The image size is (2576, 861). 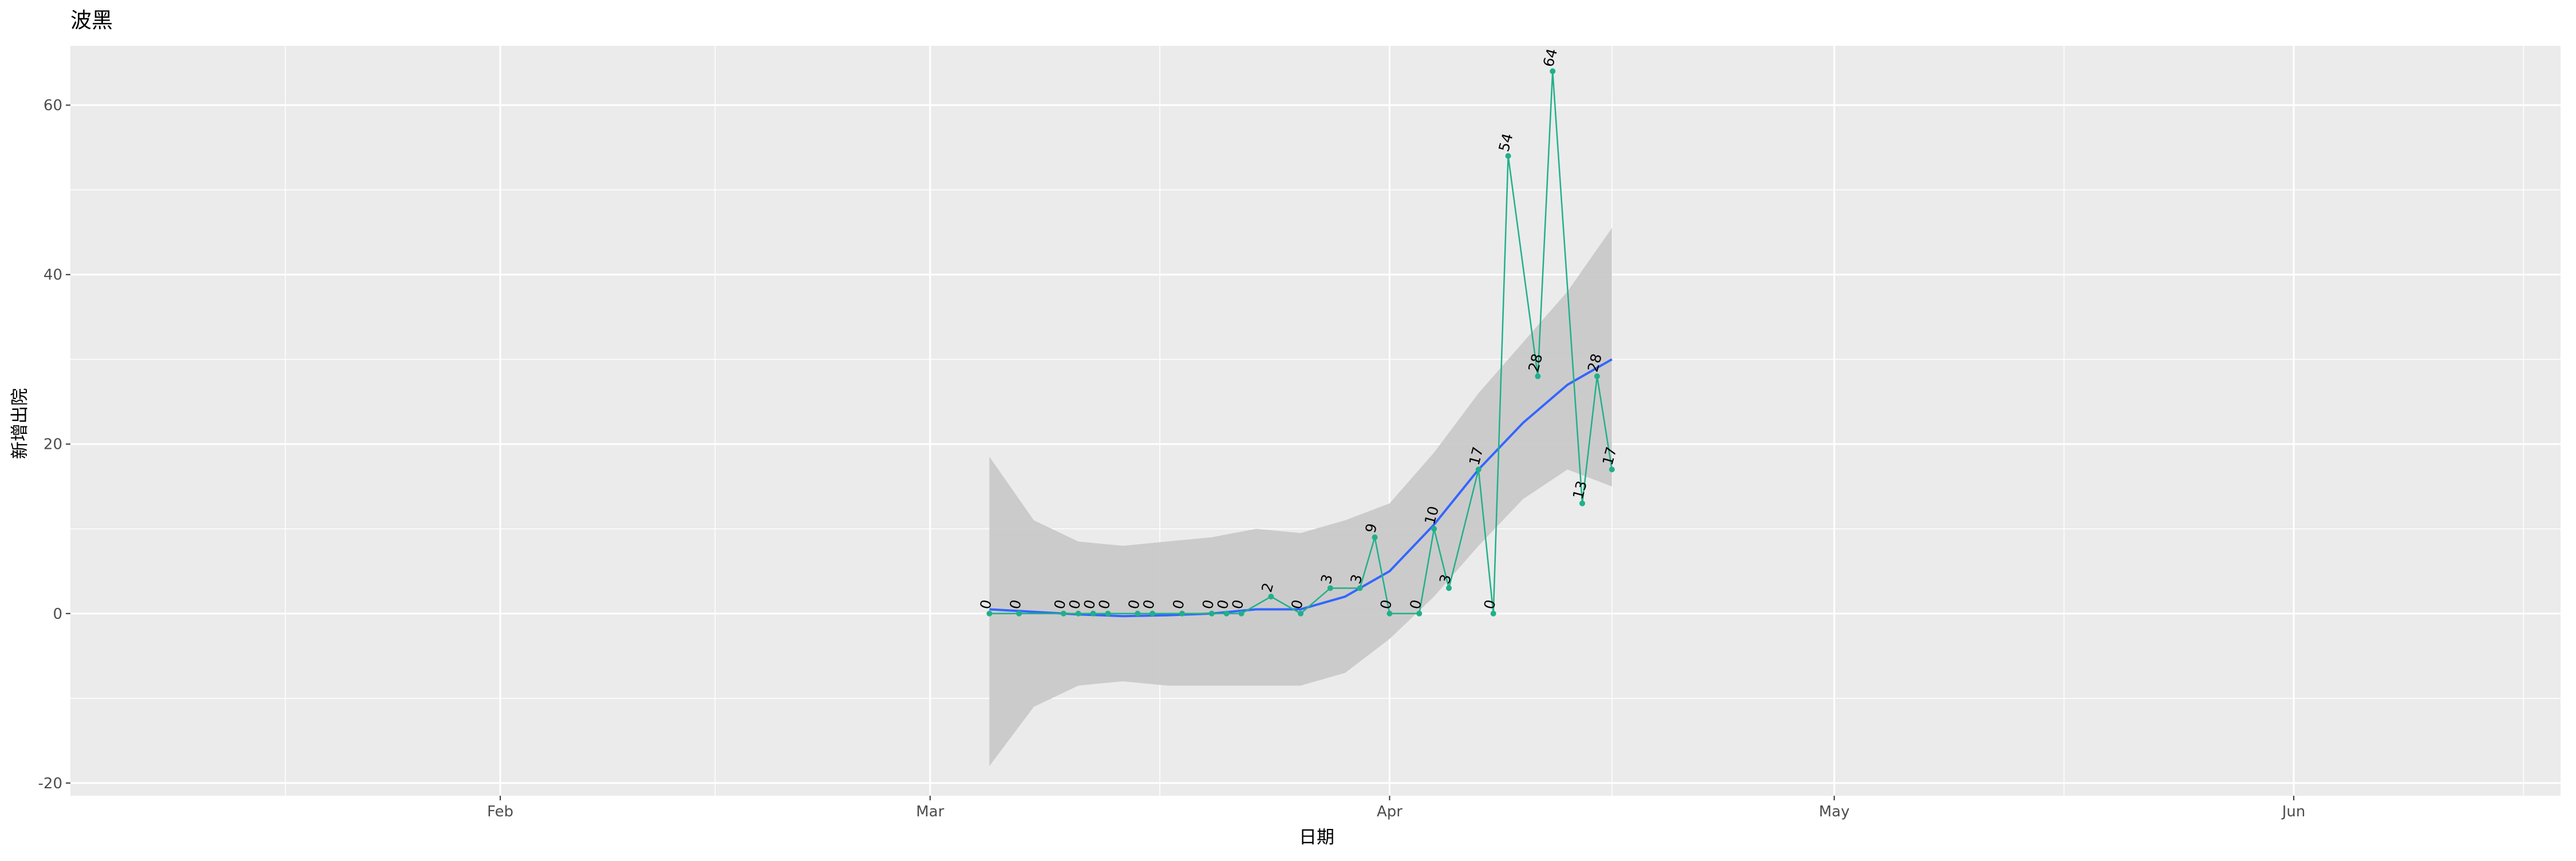 What do you see at coordinates (53, 444) in the screenshot?
I see `y-tick-label: 20` at bounding box center [53, 444].